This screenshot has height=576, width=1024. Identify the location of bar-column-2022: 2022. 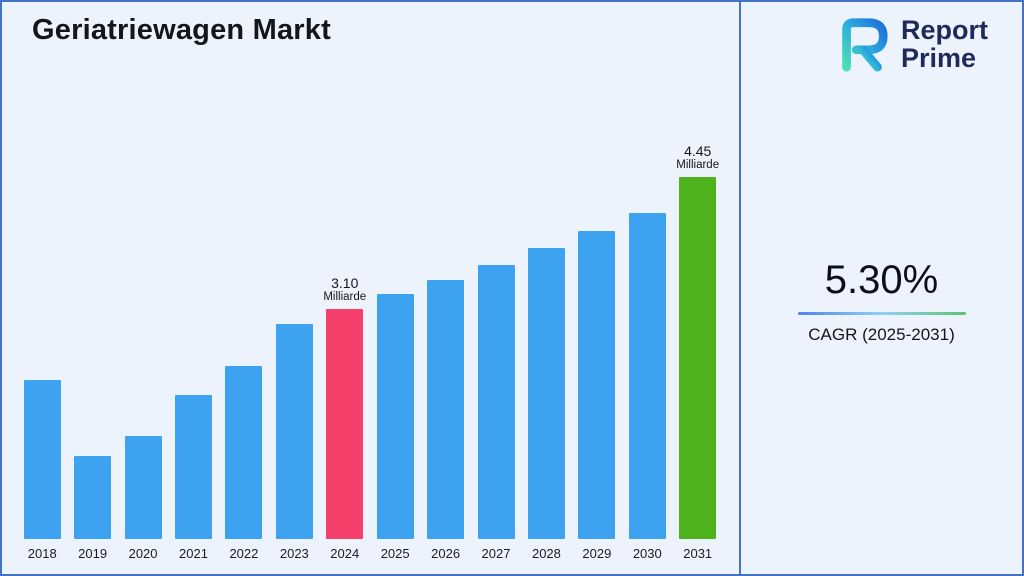
(244, 337).